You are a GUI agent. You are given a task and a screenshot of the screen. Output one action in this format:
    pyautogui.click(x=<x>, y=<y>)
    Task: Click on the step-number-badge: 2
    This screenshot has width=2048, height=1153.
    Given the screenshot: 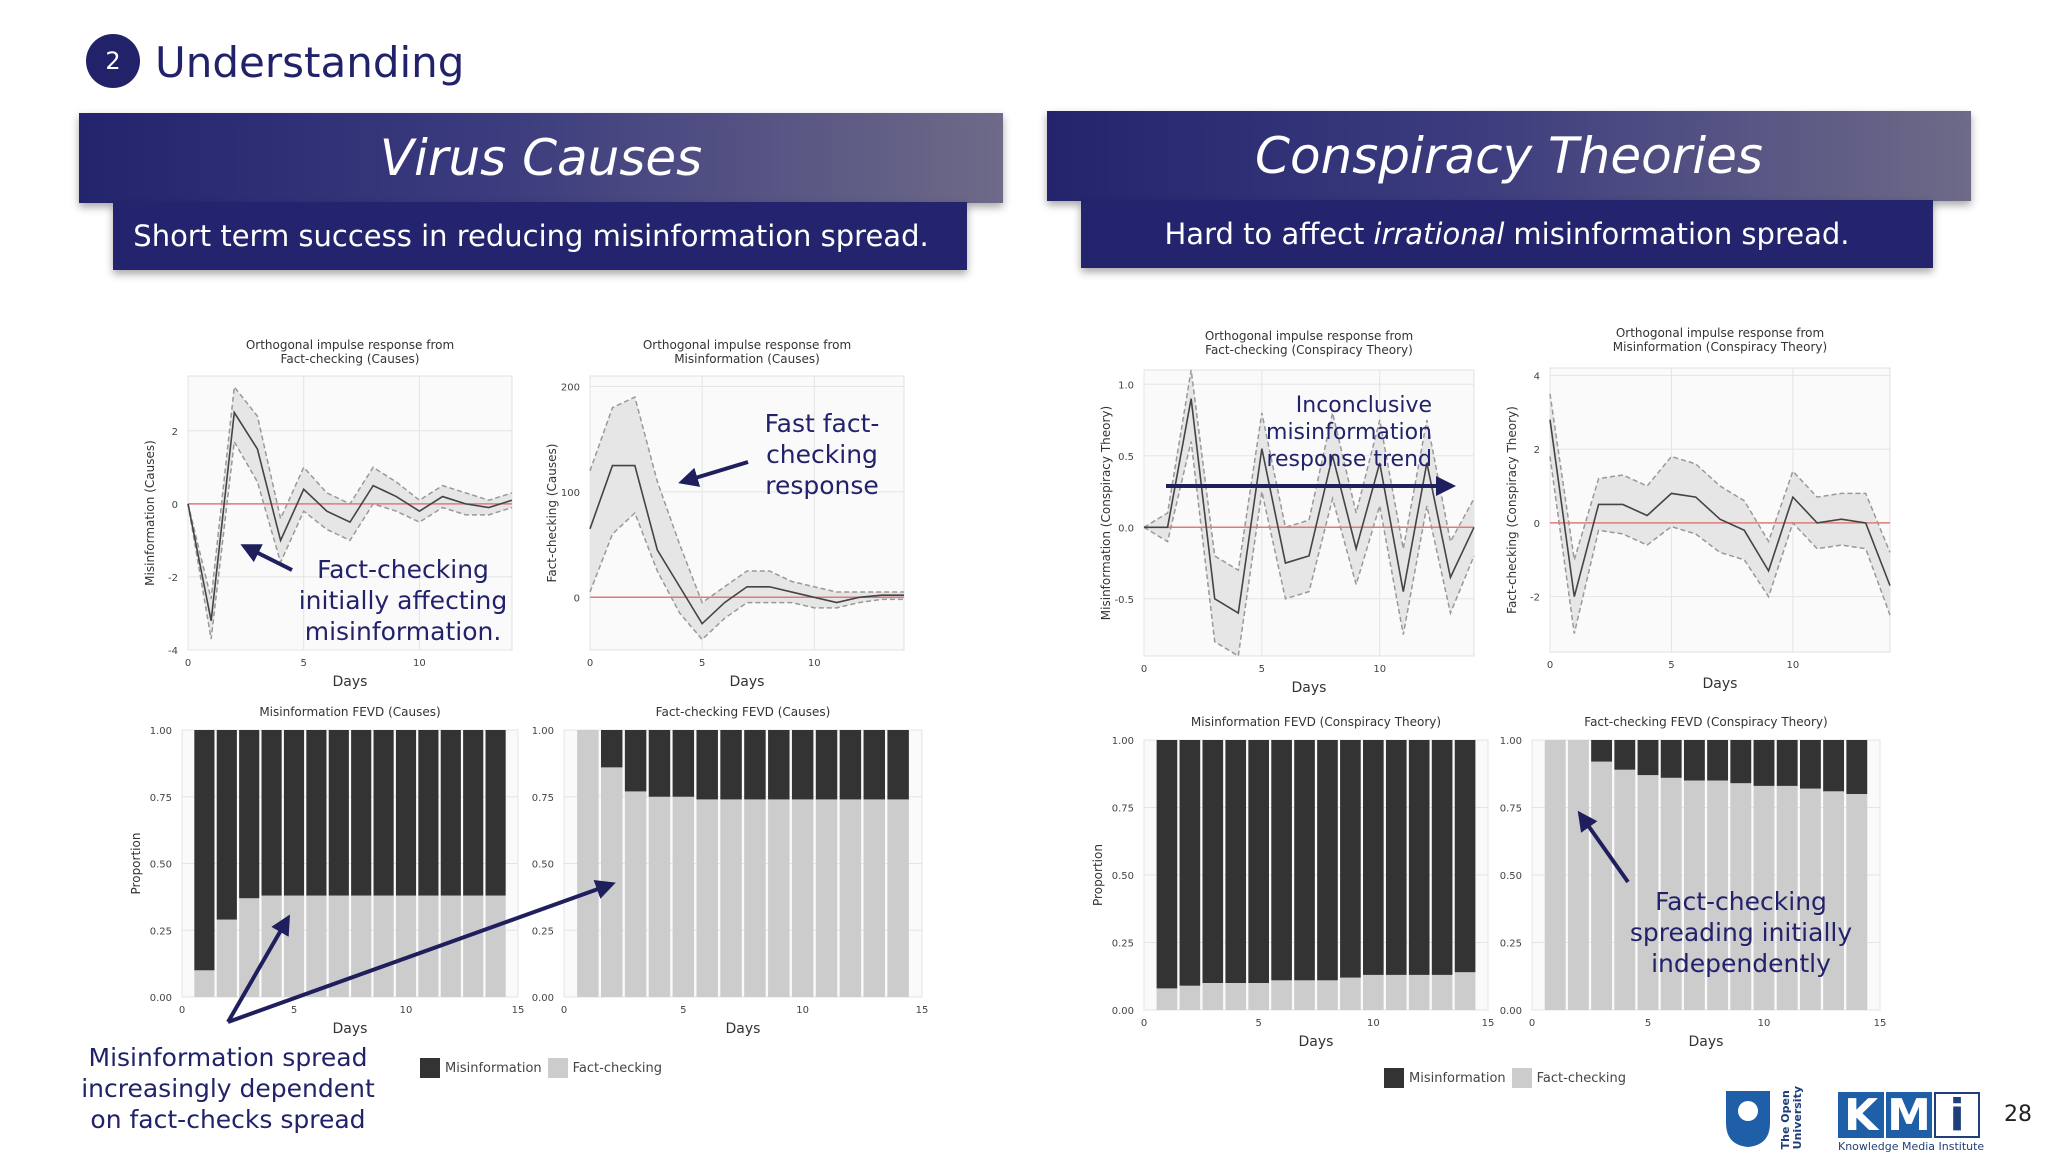 What is the action you would take?
    pyautogui.click(x=113, y=61)
    